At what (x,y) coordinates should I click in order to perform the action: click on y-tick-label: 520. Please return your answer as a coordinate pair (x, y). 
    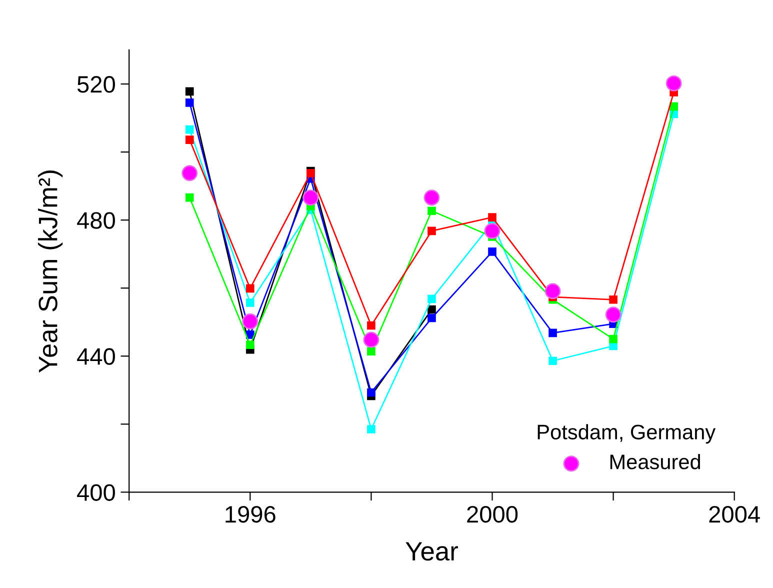
    Looking at the image, I should click on (96, 84).